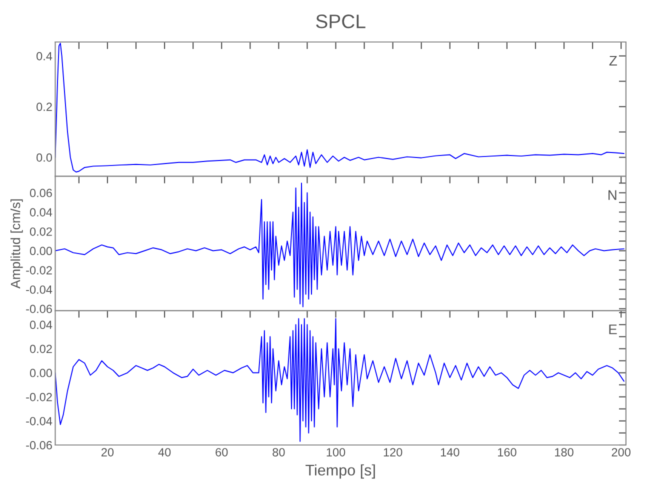 The width and height of the screenshot is (650, 500). What do you see at coordinates (621, 452) in the screenshot?
I see `x-tick-label: 200` at bounding box center [621, 452].